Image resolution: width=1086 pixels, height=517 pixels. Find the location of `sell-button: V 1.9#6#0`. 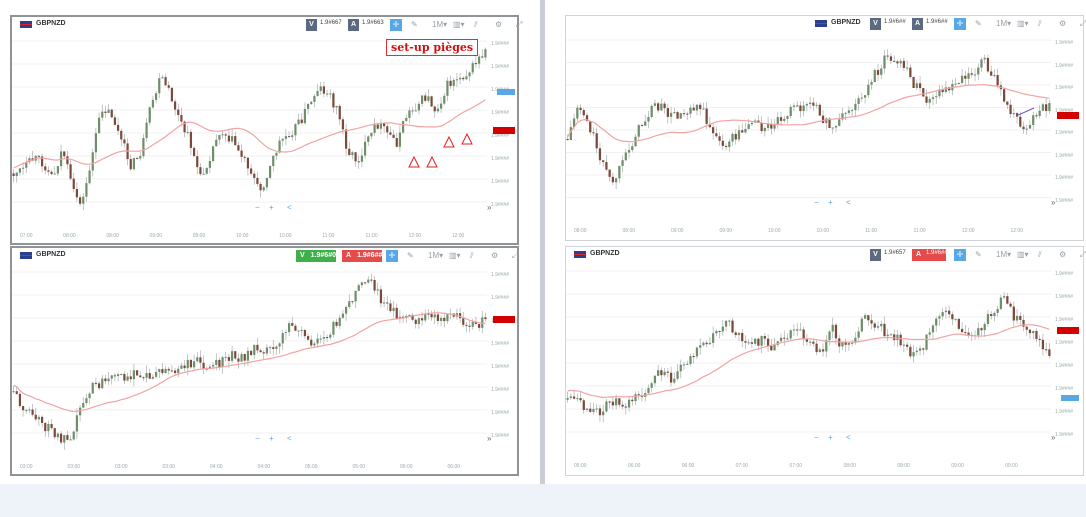

sell-button: V 1.9#6#0 is located at coordinates (316, 256).